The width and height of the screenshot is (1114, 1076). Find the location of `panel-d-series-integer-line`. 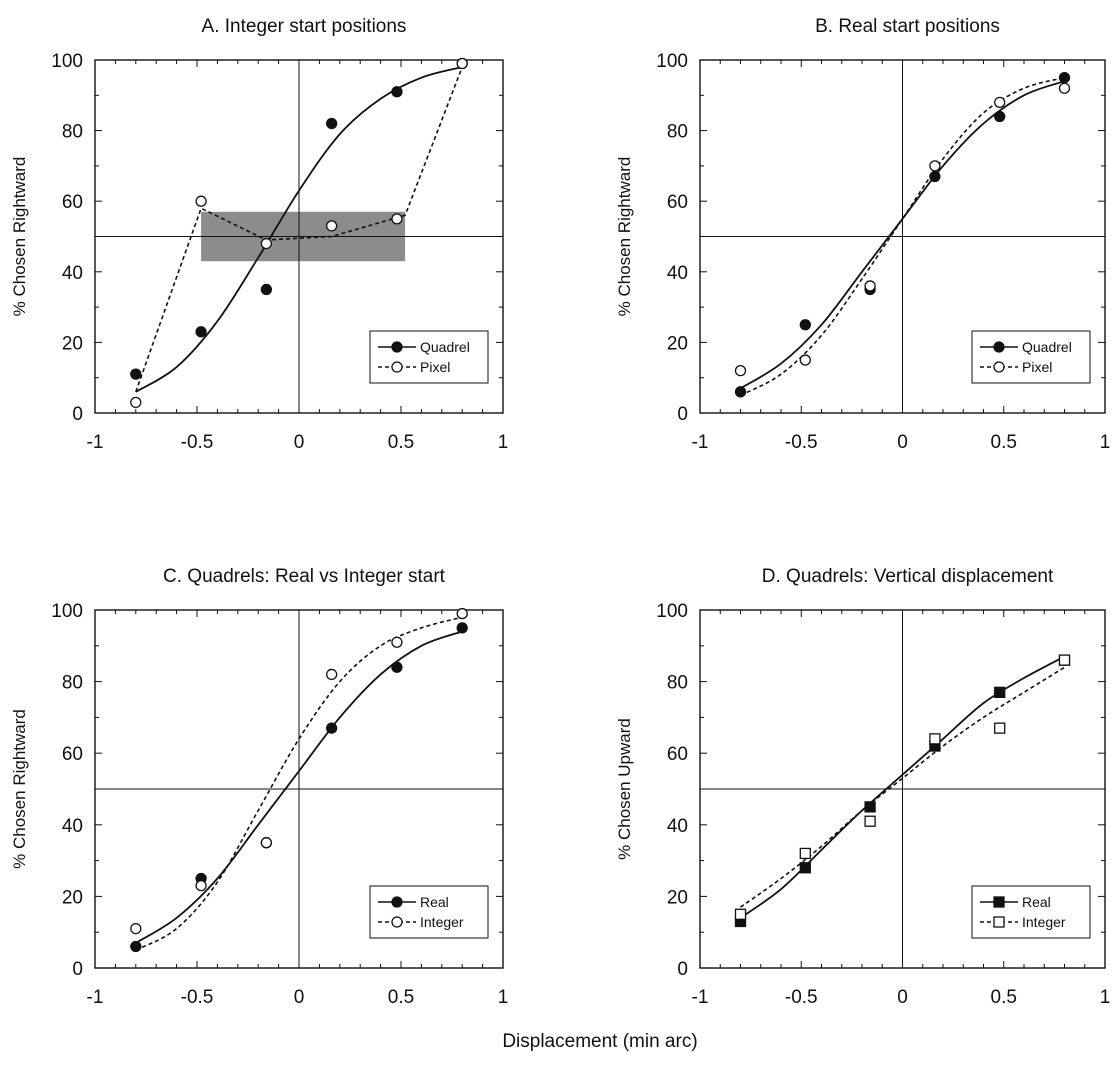

panel-d-series-integer-line is located at coordinates (902, 787).